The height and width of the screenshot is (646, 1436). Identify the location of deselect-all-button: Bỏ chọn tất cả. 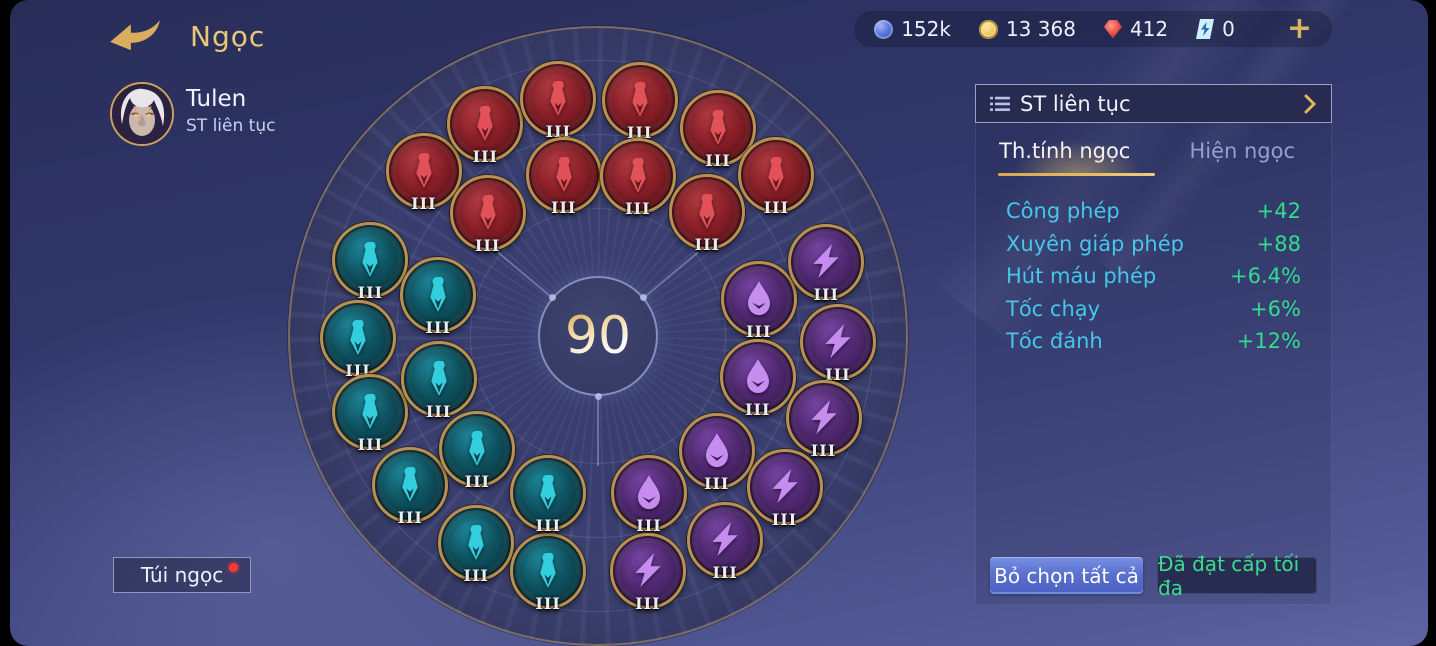
(1066, 575).